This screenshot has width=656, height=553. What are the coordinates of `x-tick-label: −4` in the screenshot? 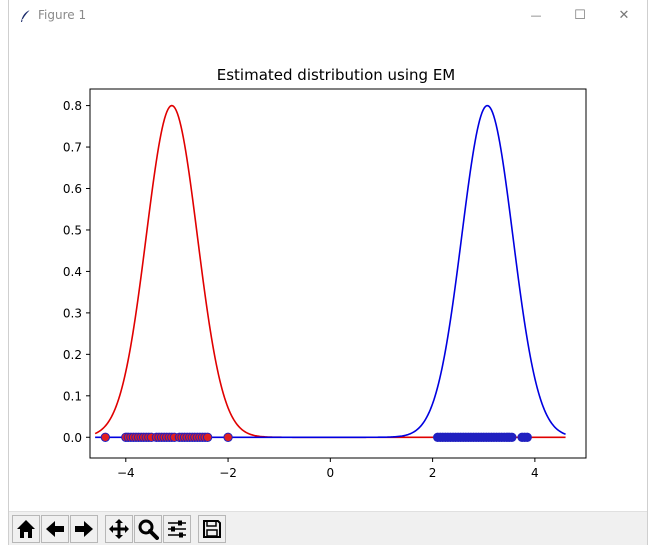 It's located at (126, 473).